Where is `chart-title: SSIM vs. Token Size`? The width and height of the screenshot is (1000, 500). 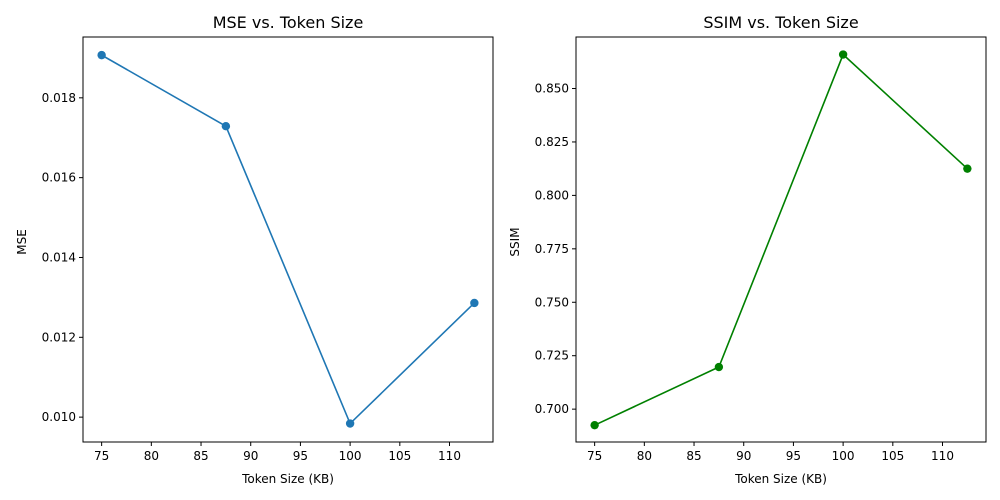 chart-title: SSIM vs. Token Size is located at coordinates (780, 22).